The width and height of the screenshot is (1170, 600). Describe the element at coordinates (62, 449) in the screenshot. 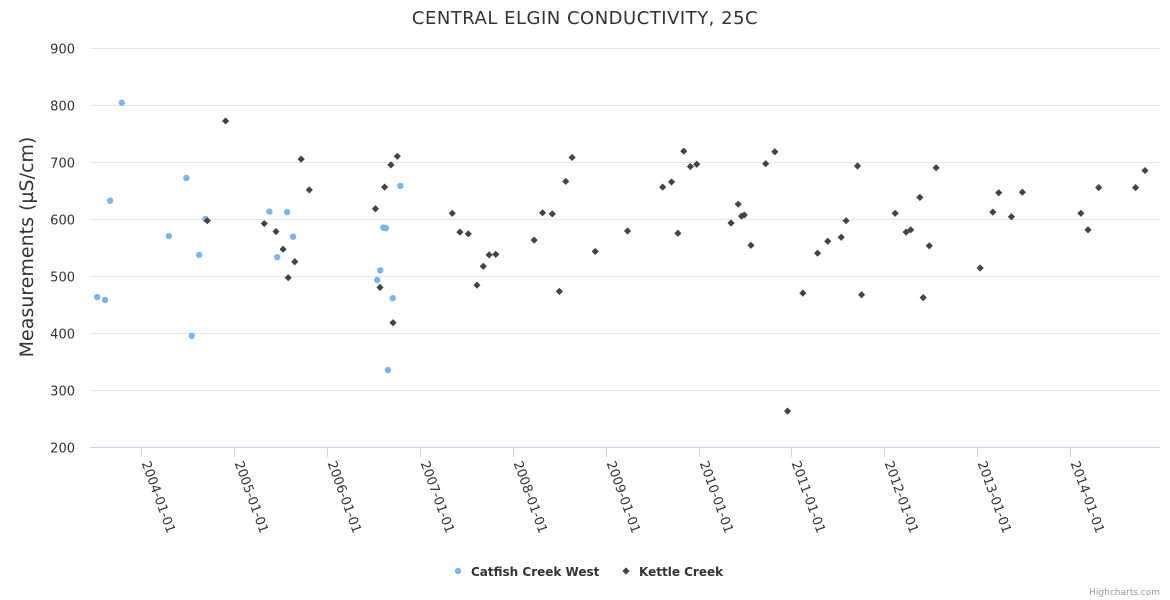

I see `y-tick-label: 200` at that location.